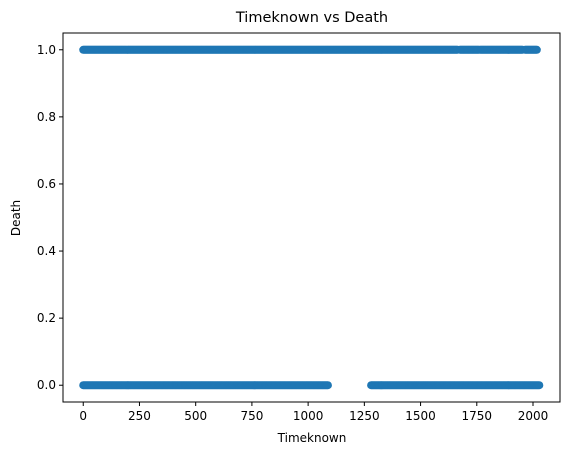 The height and width of the screenshot is (455, 567). I want to click on x-tick-label: 750, so click(251, 416).